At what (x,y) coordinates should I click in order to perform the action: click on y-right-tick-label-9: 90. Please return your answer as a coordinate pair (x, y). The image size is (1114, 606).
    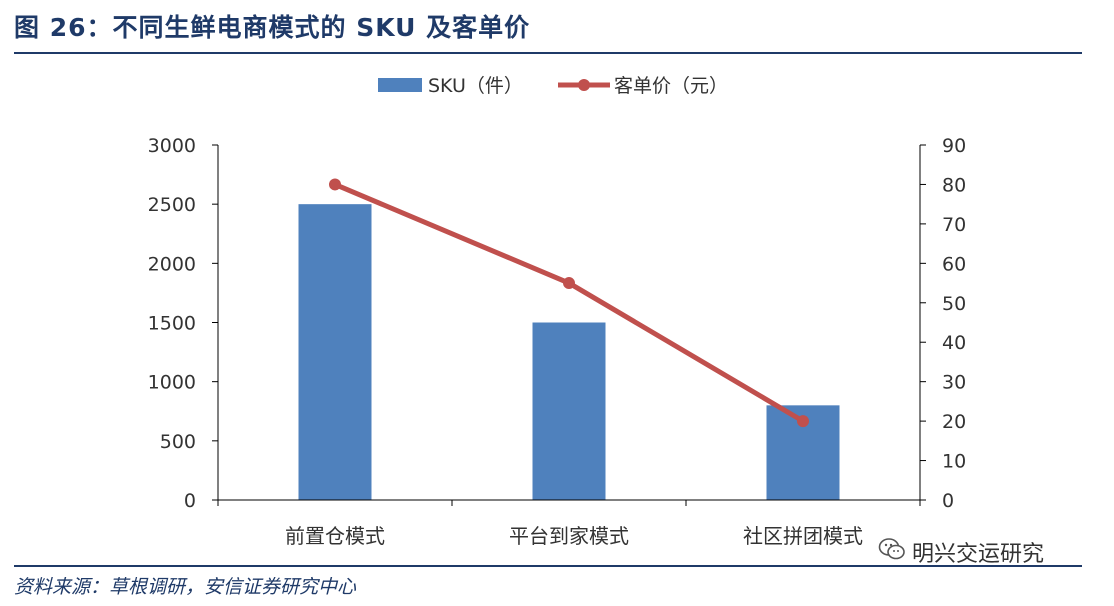
    Looking at the image, I should click on (954, 146).